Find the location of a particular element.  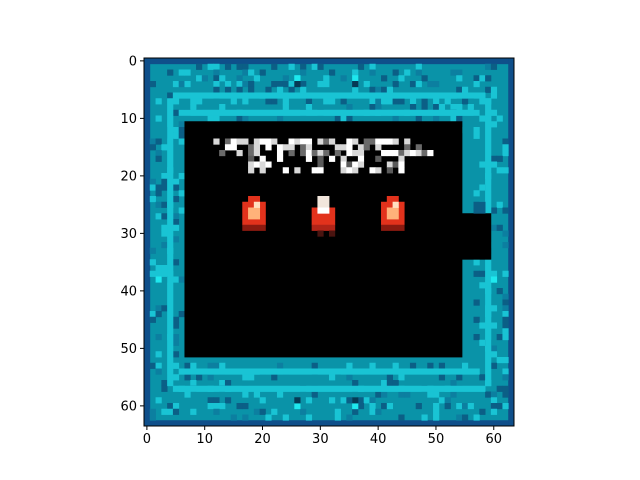

fire-left is located at coordinates (254, 213).